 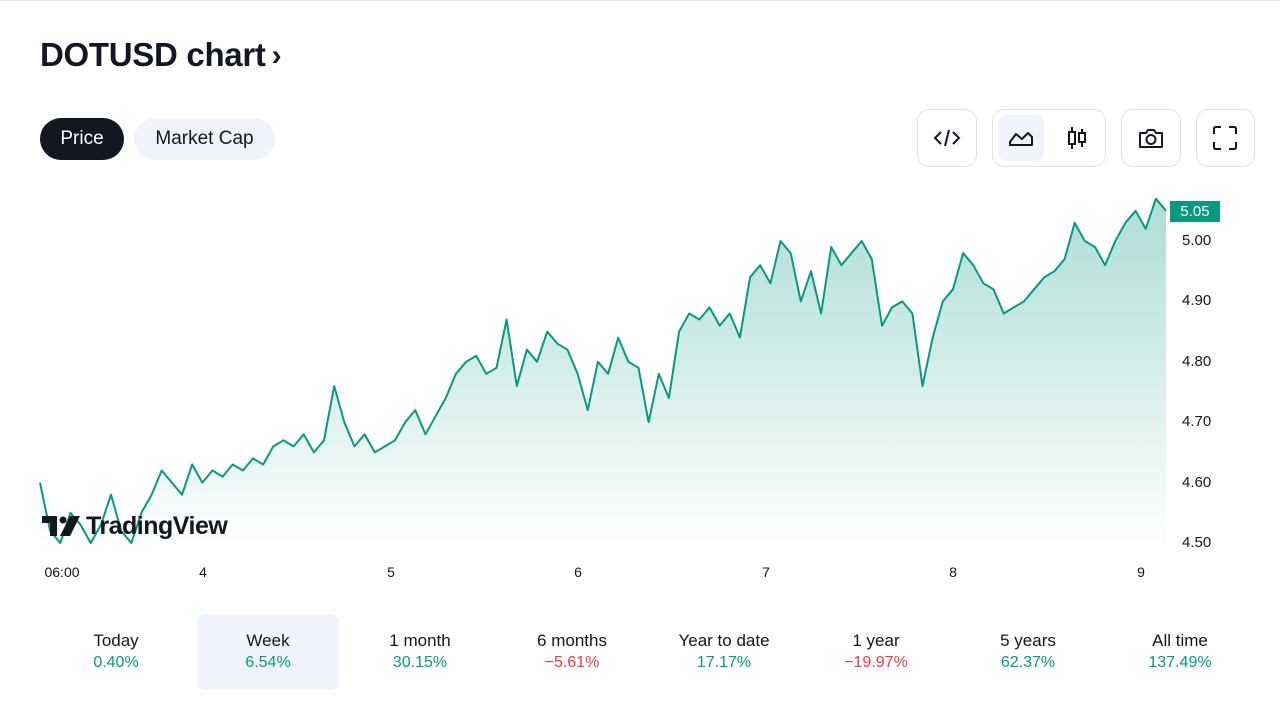 I want to click on period-1-month: 1 month 30.15%, so click(x=420, y=652).